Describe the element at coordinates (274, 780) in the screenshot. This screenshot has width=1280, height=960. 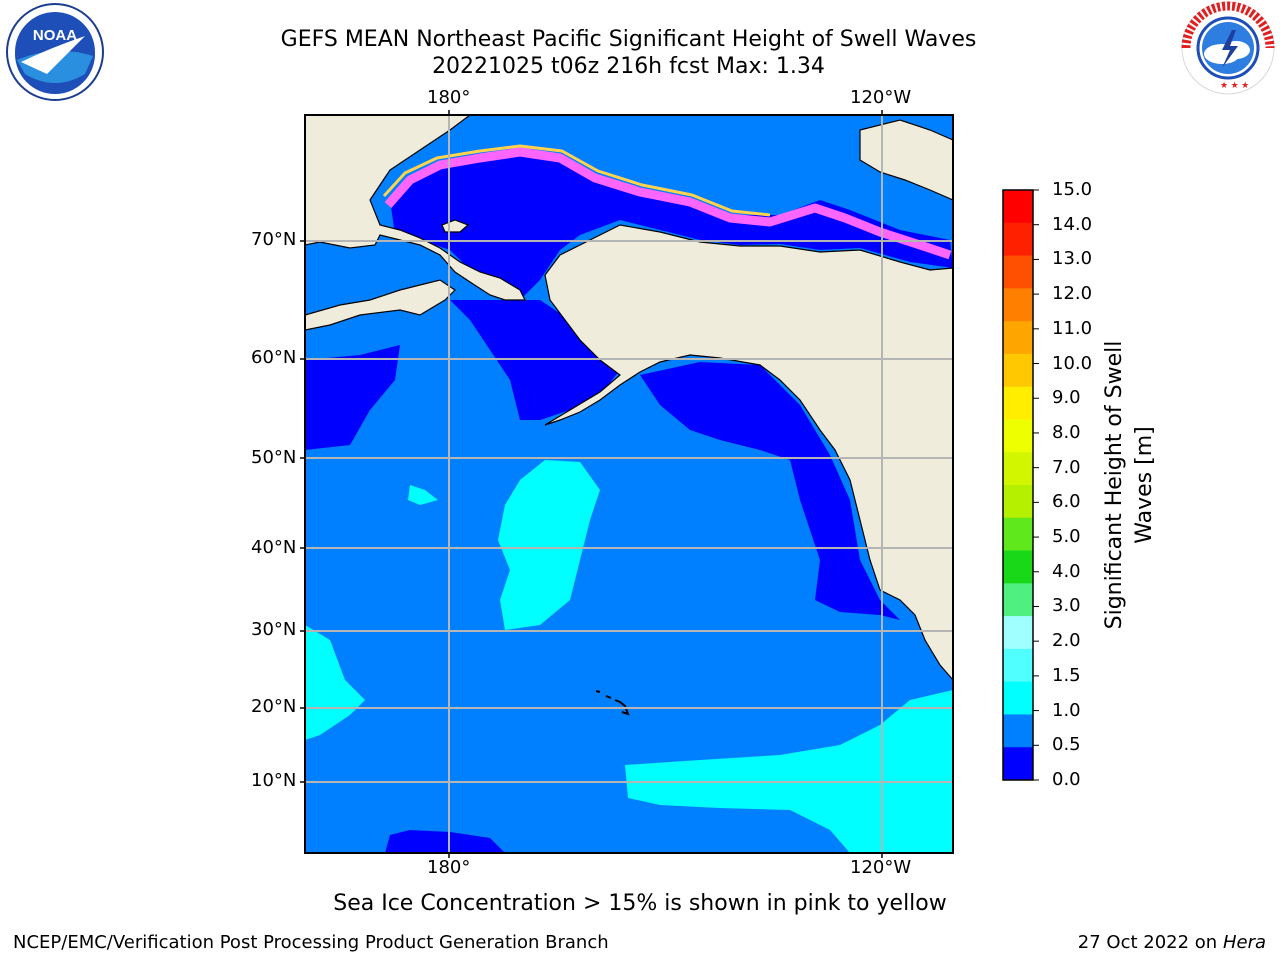
I see `lat-label-10n: 10°N` at that location.